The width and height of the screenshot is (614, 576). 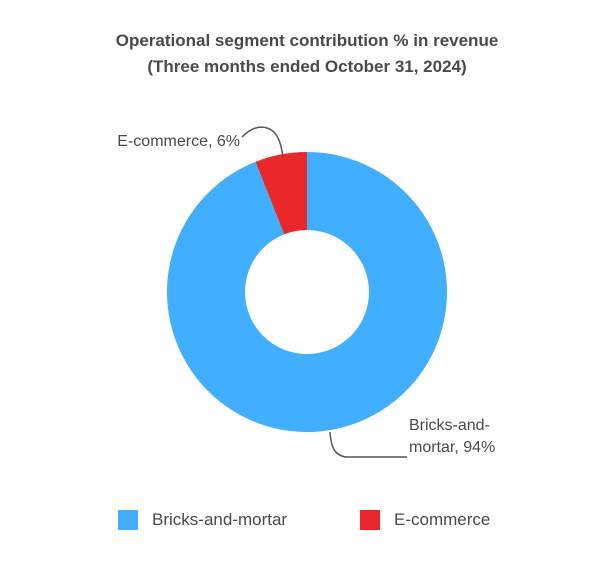 I want to click on chart-subtitle: (Three months ended October 31, 2024), so click(x=307, y=66).